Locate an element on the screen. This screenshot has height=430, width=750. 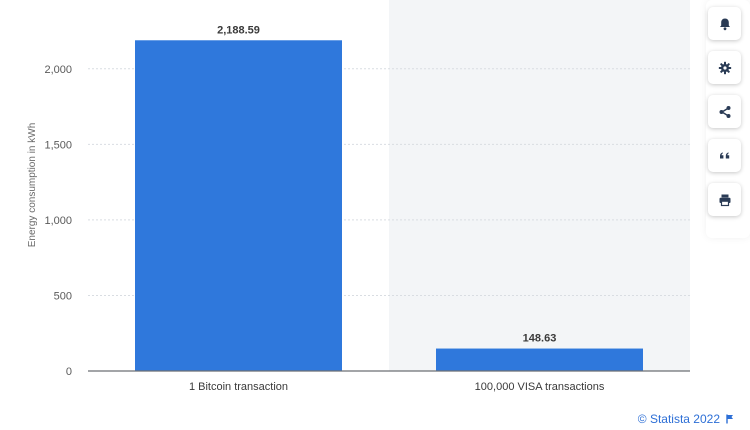
data-label: 148.63 is located at coordinates (540, 339).